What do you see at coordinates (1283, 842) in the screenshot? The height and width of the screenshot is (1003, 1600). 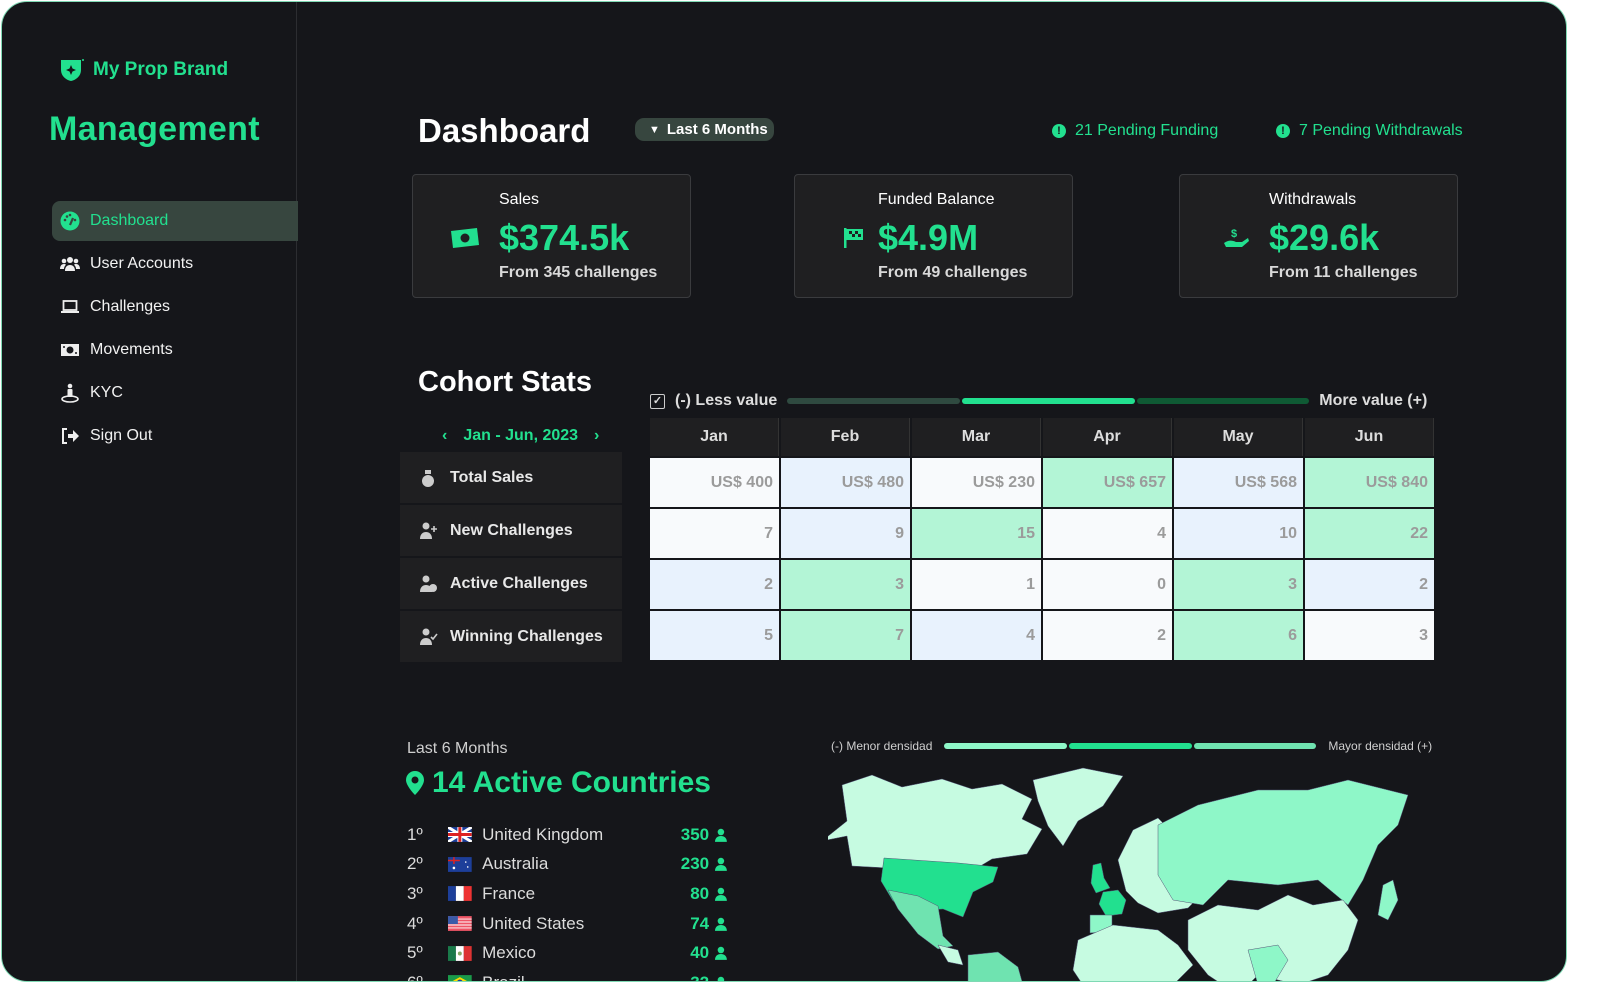 I see `map-russia` at bounding box center [1283, 842].